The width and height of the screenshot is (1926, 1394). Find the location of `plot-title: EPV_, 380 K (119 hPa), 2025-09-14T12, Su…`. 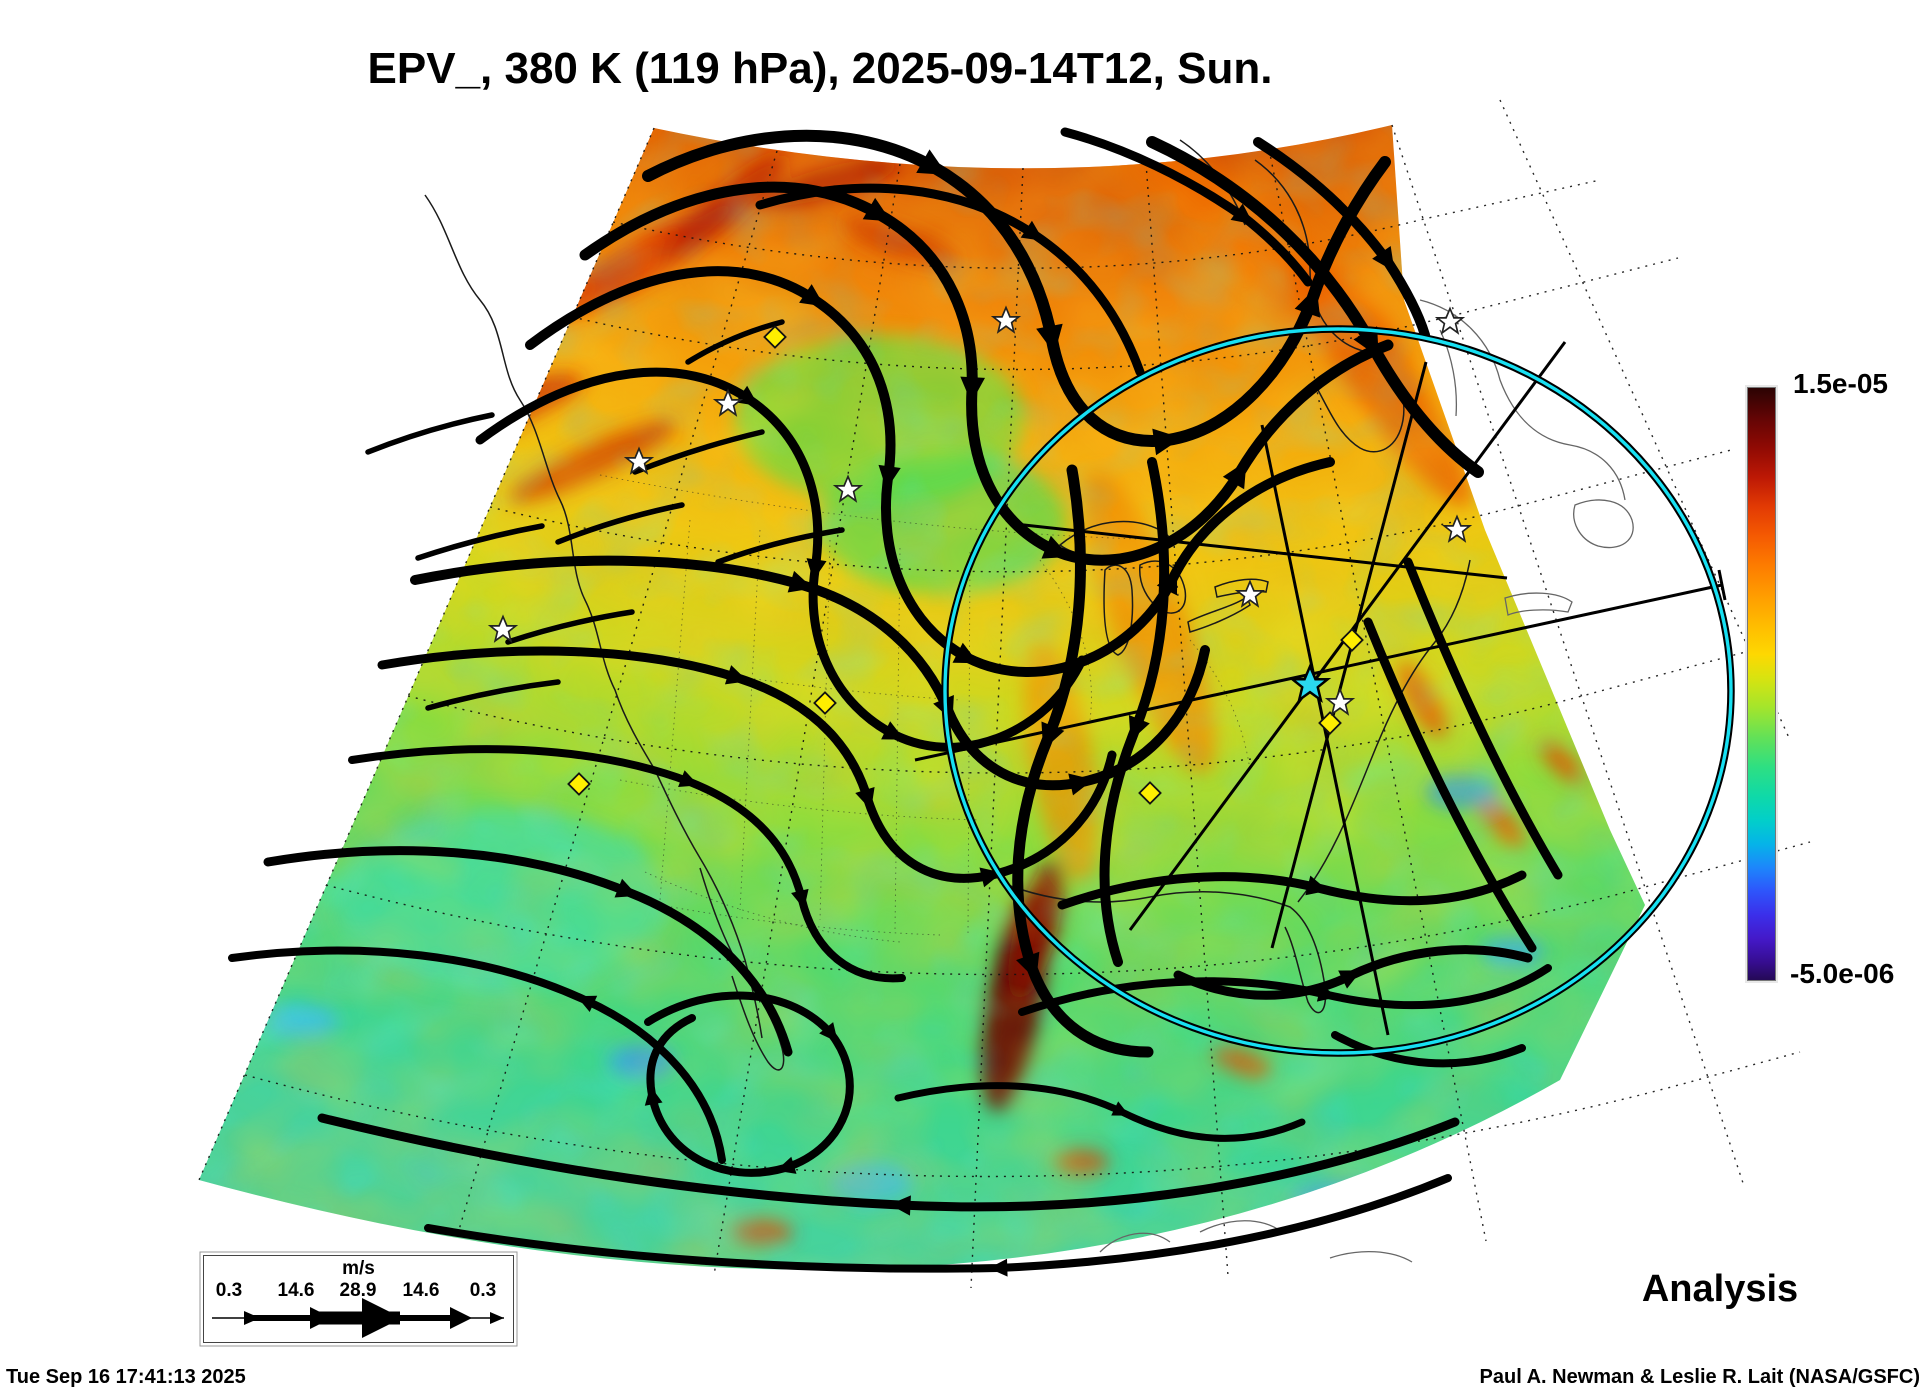

plot-title: EPV_, 380 K (119 hPa), 2025-09-14T12, Su… is located at coordinates (820, 68).